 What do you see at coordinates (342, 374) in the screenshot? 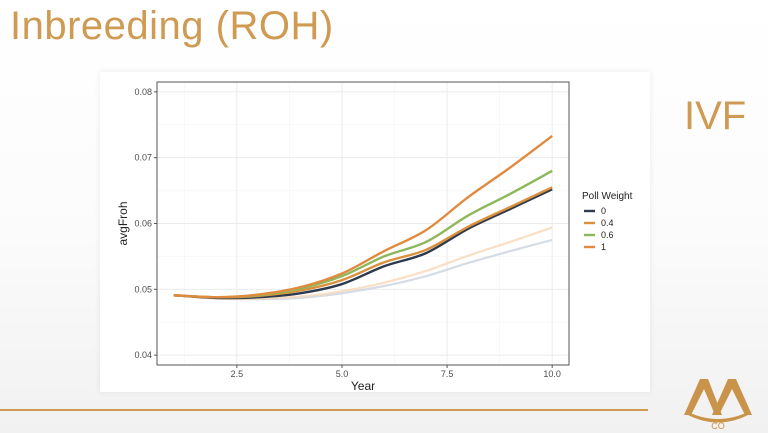
I see `x-tick-label: 5.0` at bounding box center [342, 374].